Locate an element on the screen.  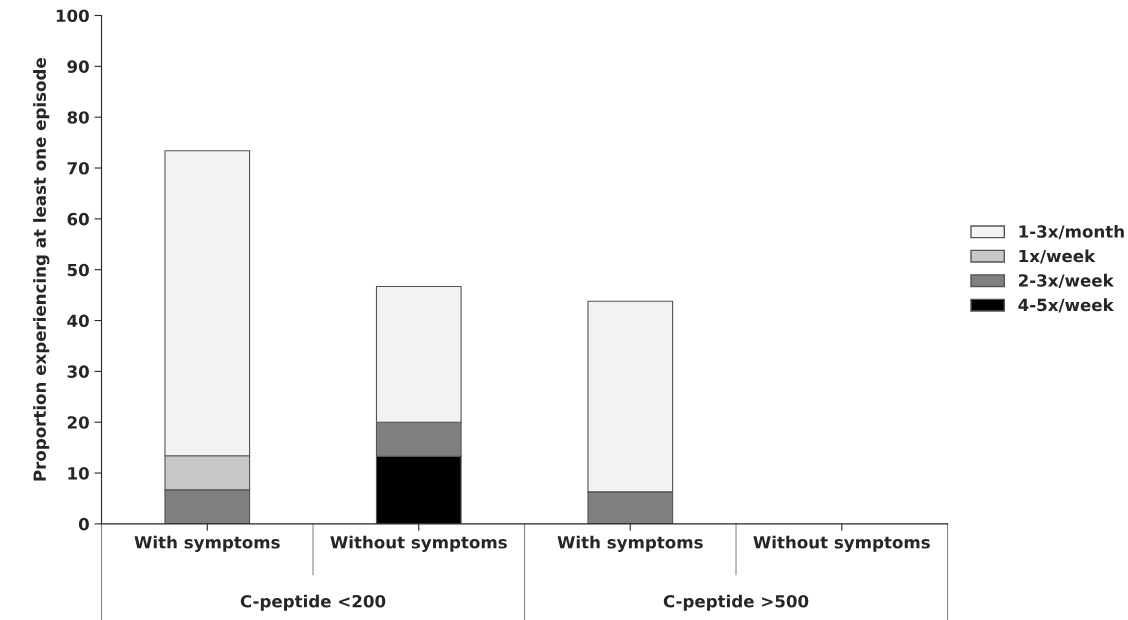
y-tick-label: 20 is located at coordinates (78, 422).